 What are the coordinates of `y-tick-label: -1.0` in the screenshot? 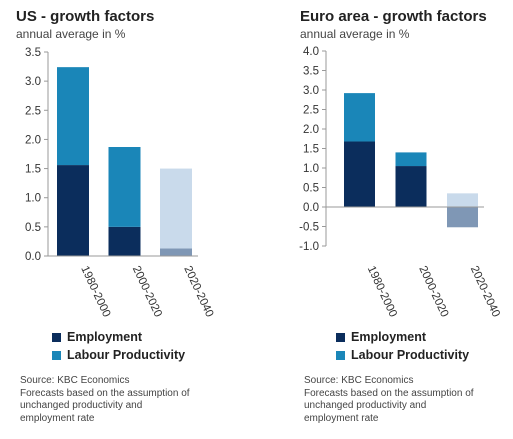 It's located at (309, 247).